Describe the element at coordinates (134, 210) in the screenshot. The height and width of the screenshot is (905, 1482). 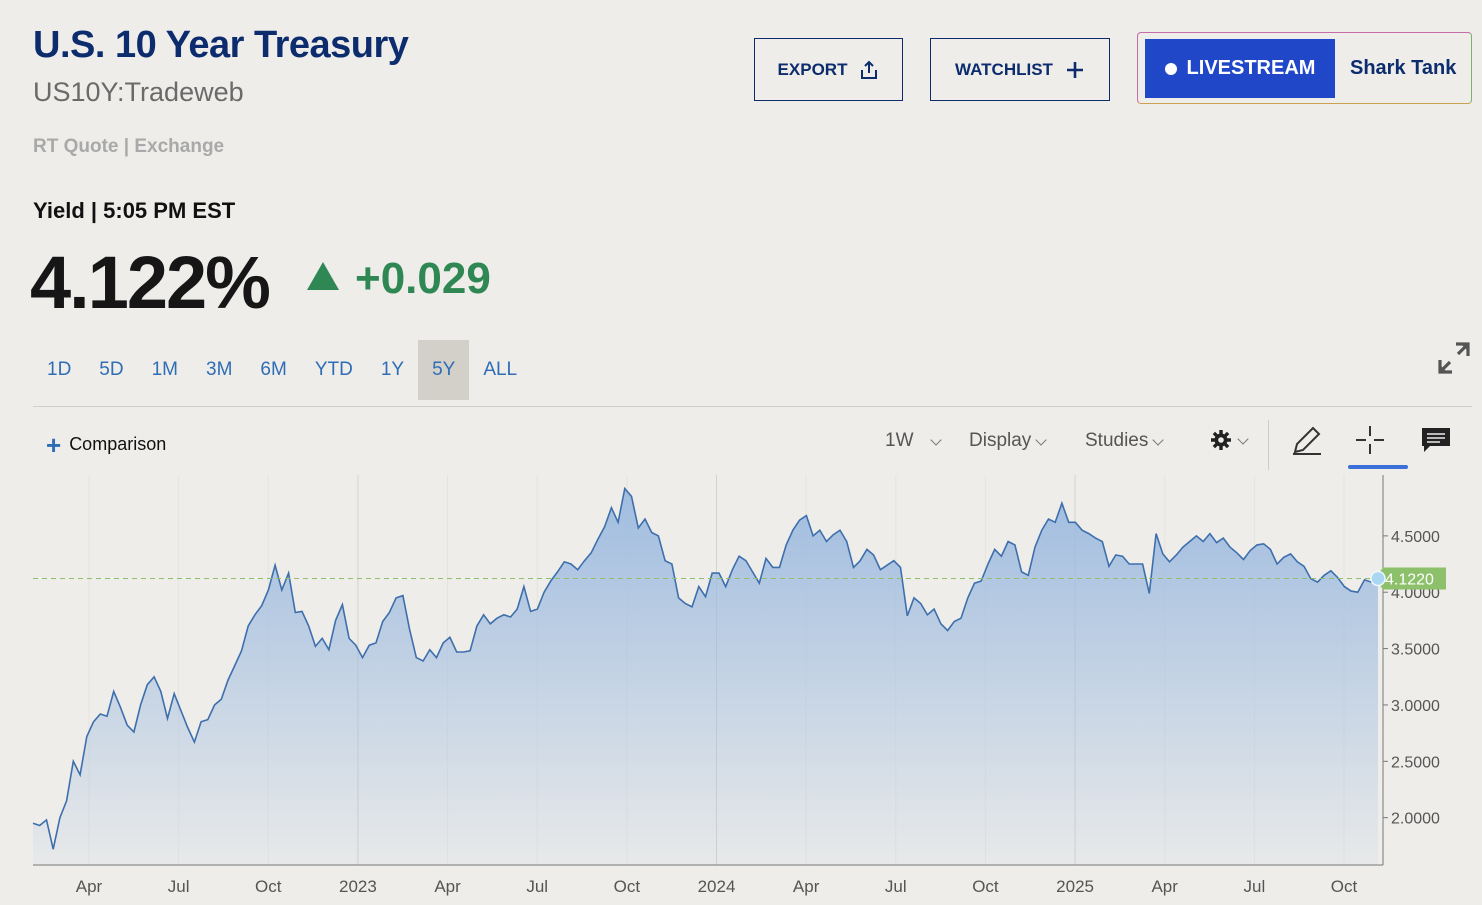
I see `yield-timestamp: Yield | 5:05 PM EST` at that location.